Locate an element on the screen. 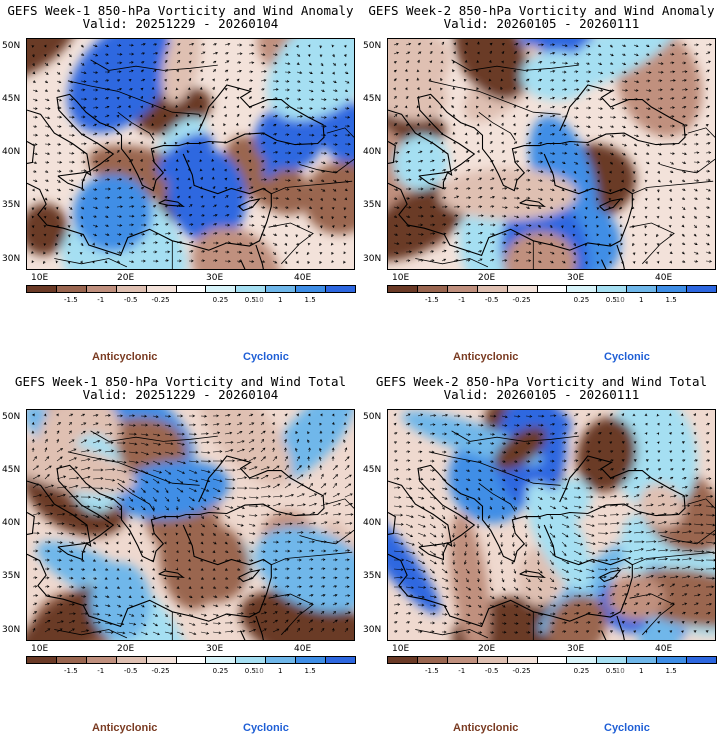  colorbar-tick-label: -1.5 is located at coordinates (71, 300).